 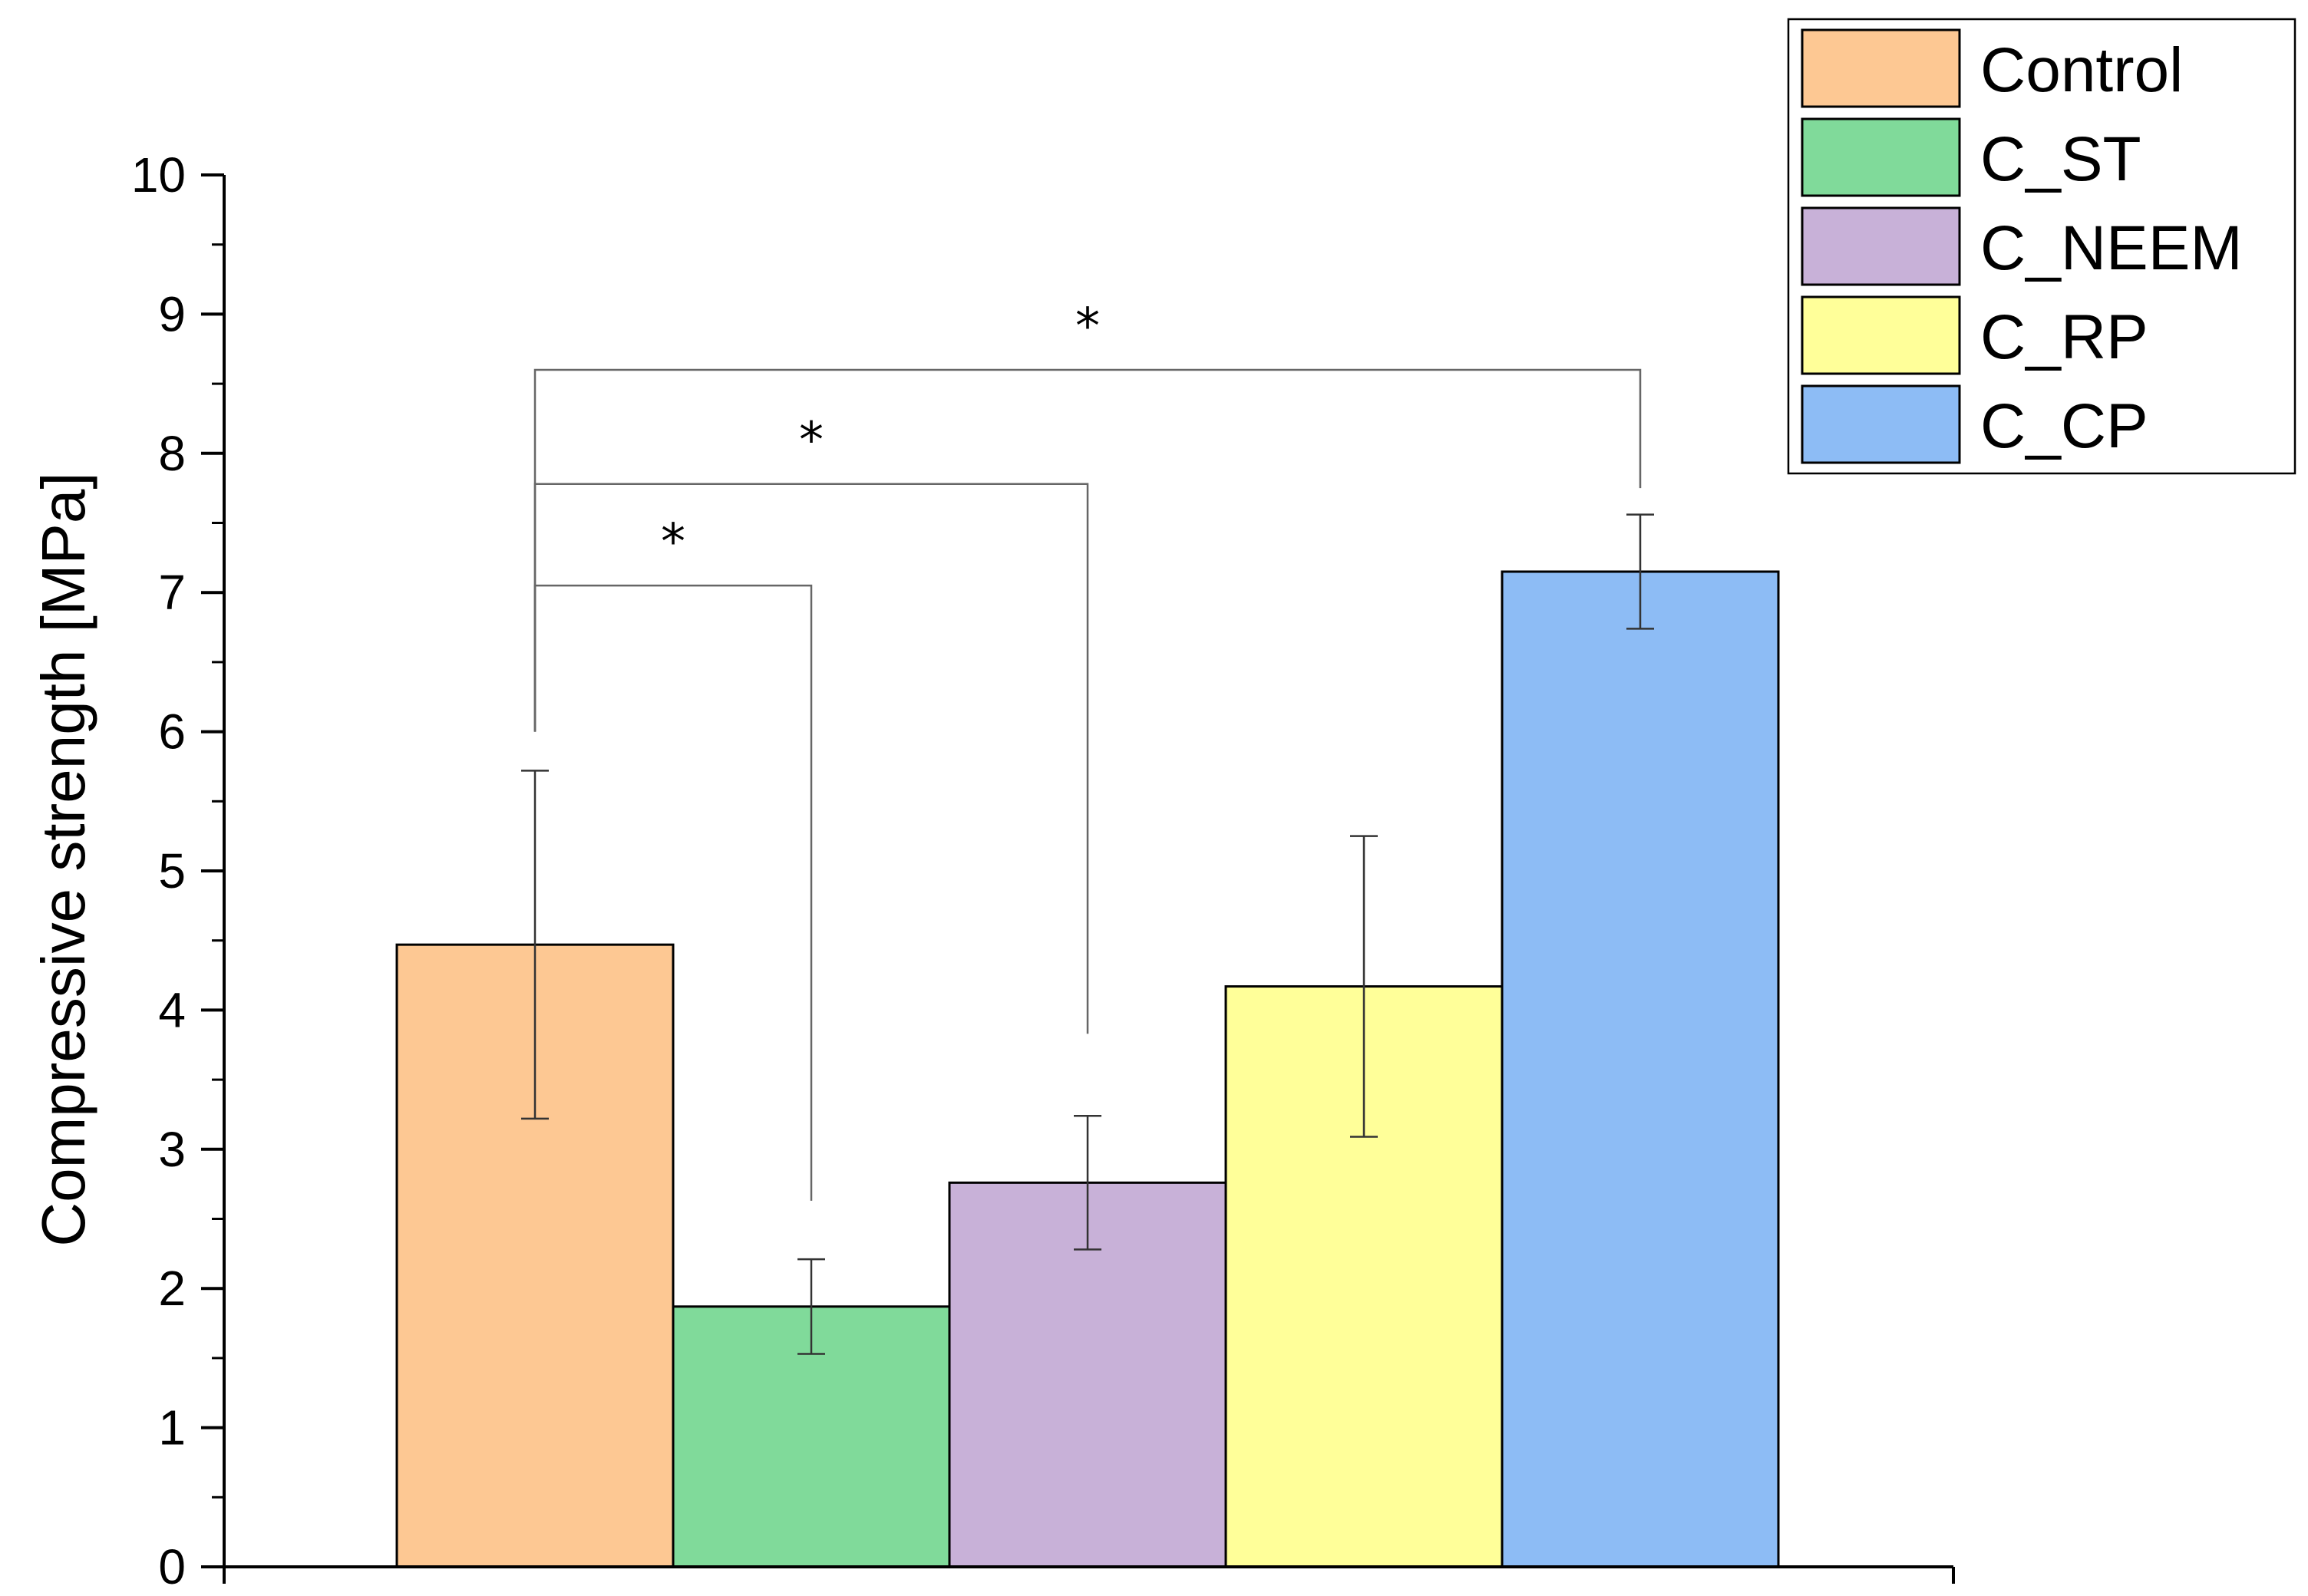 I want to click on y-tick-label: 8, so click(x=172, y=453).